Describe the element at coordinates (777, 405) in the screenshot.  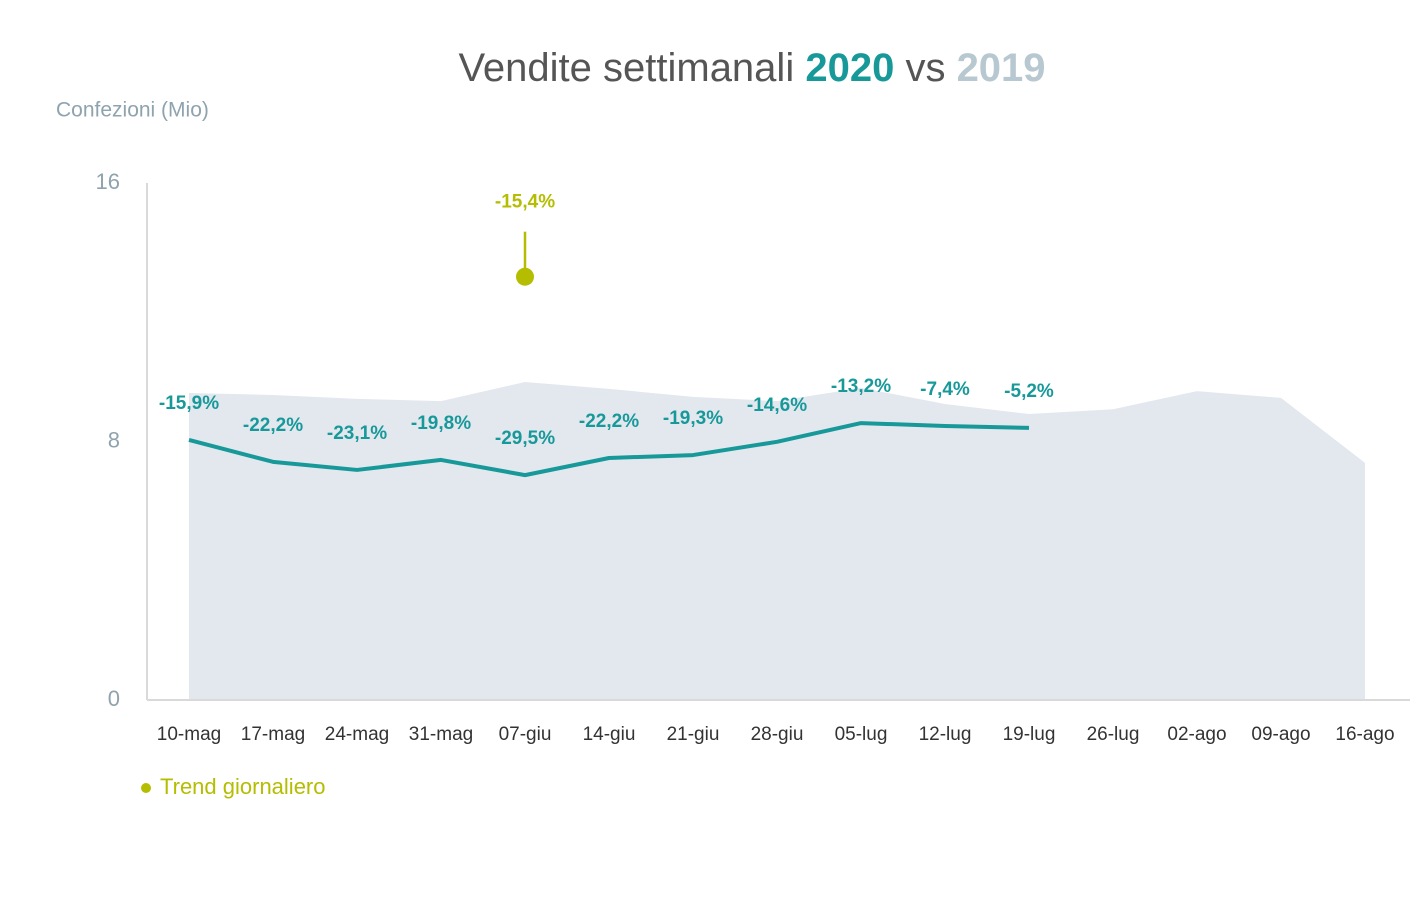
I see `data-label: -14,6%` at that location.